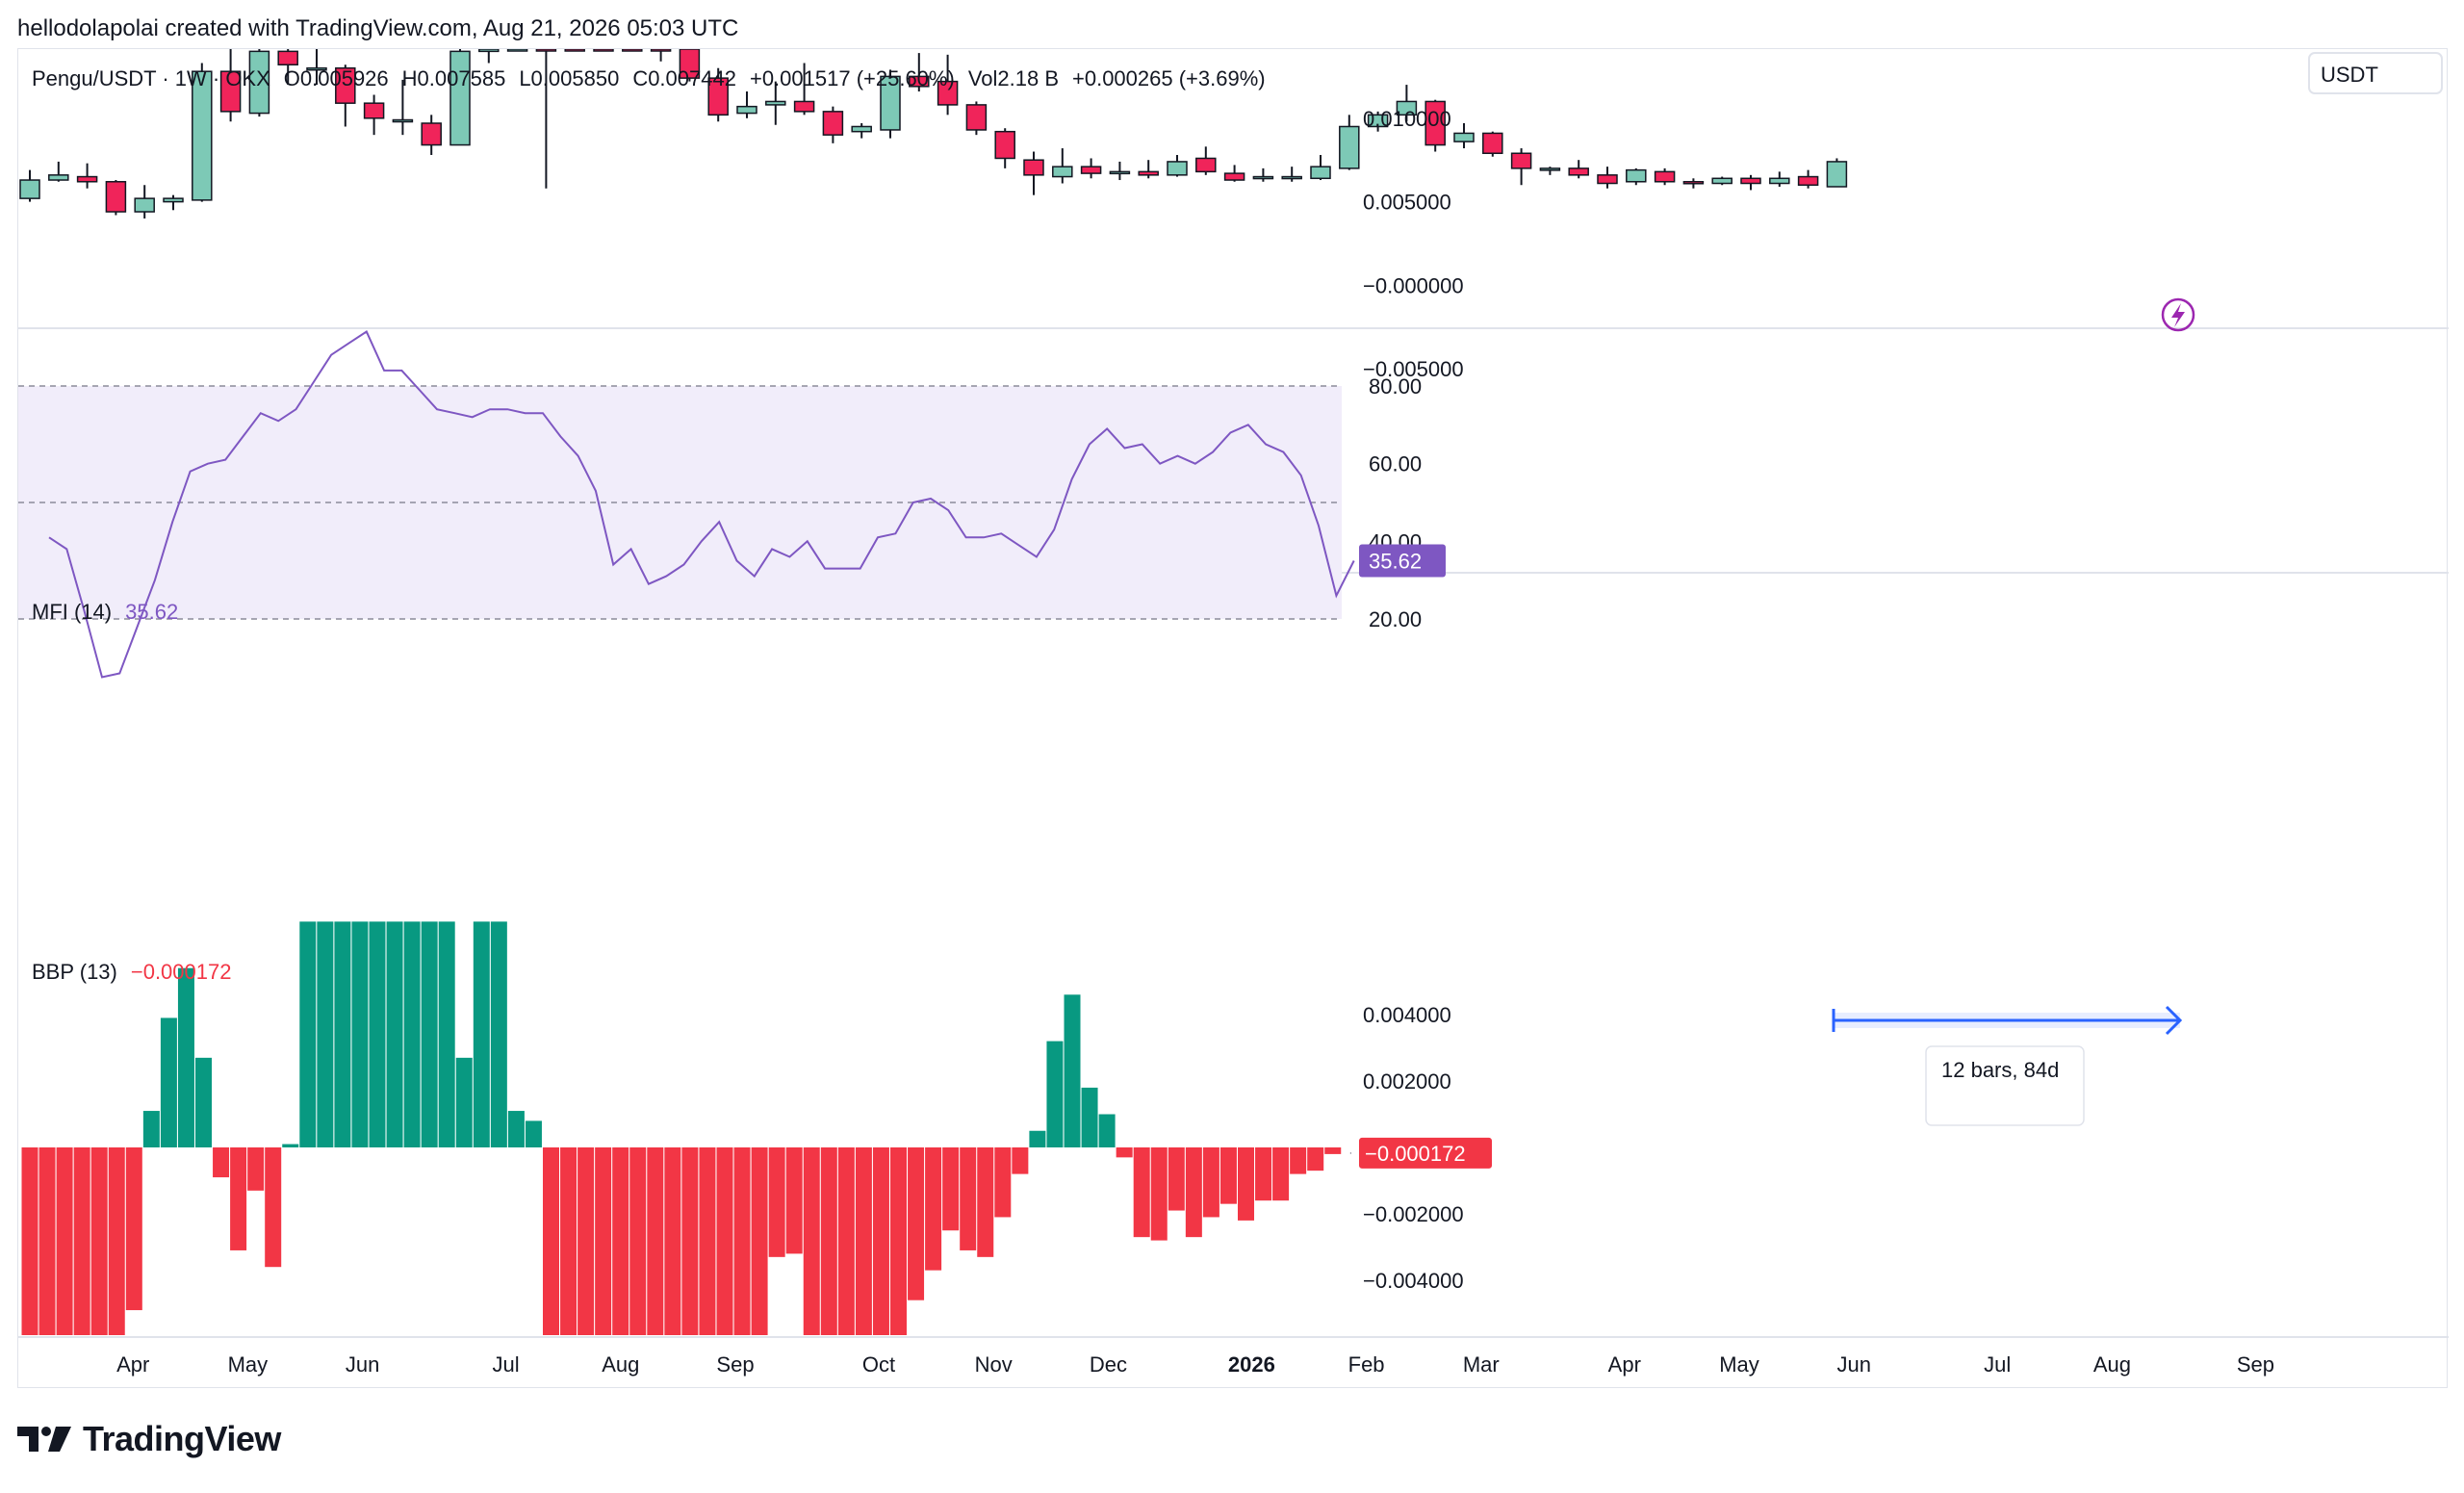  What do you see at coordinates (852, 78) in the screenshot?
I see `change-value: +0.001517 (+25.60%)` at bounding box center [852, 78].